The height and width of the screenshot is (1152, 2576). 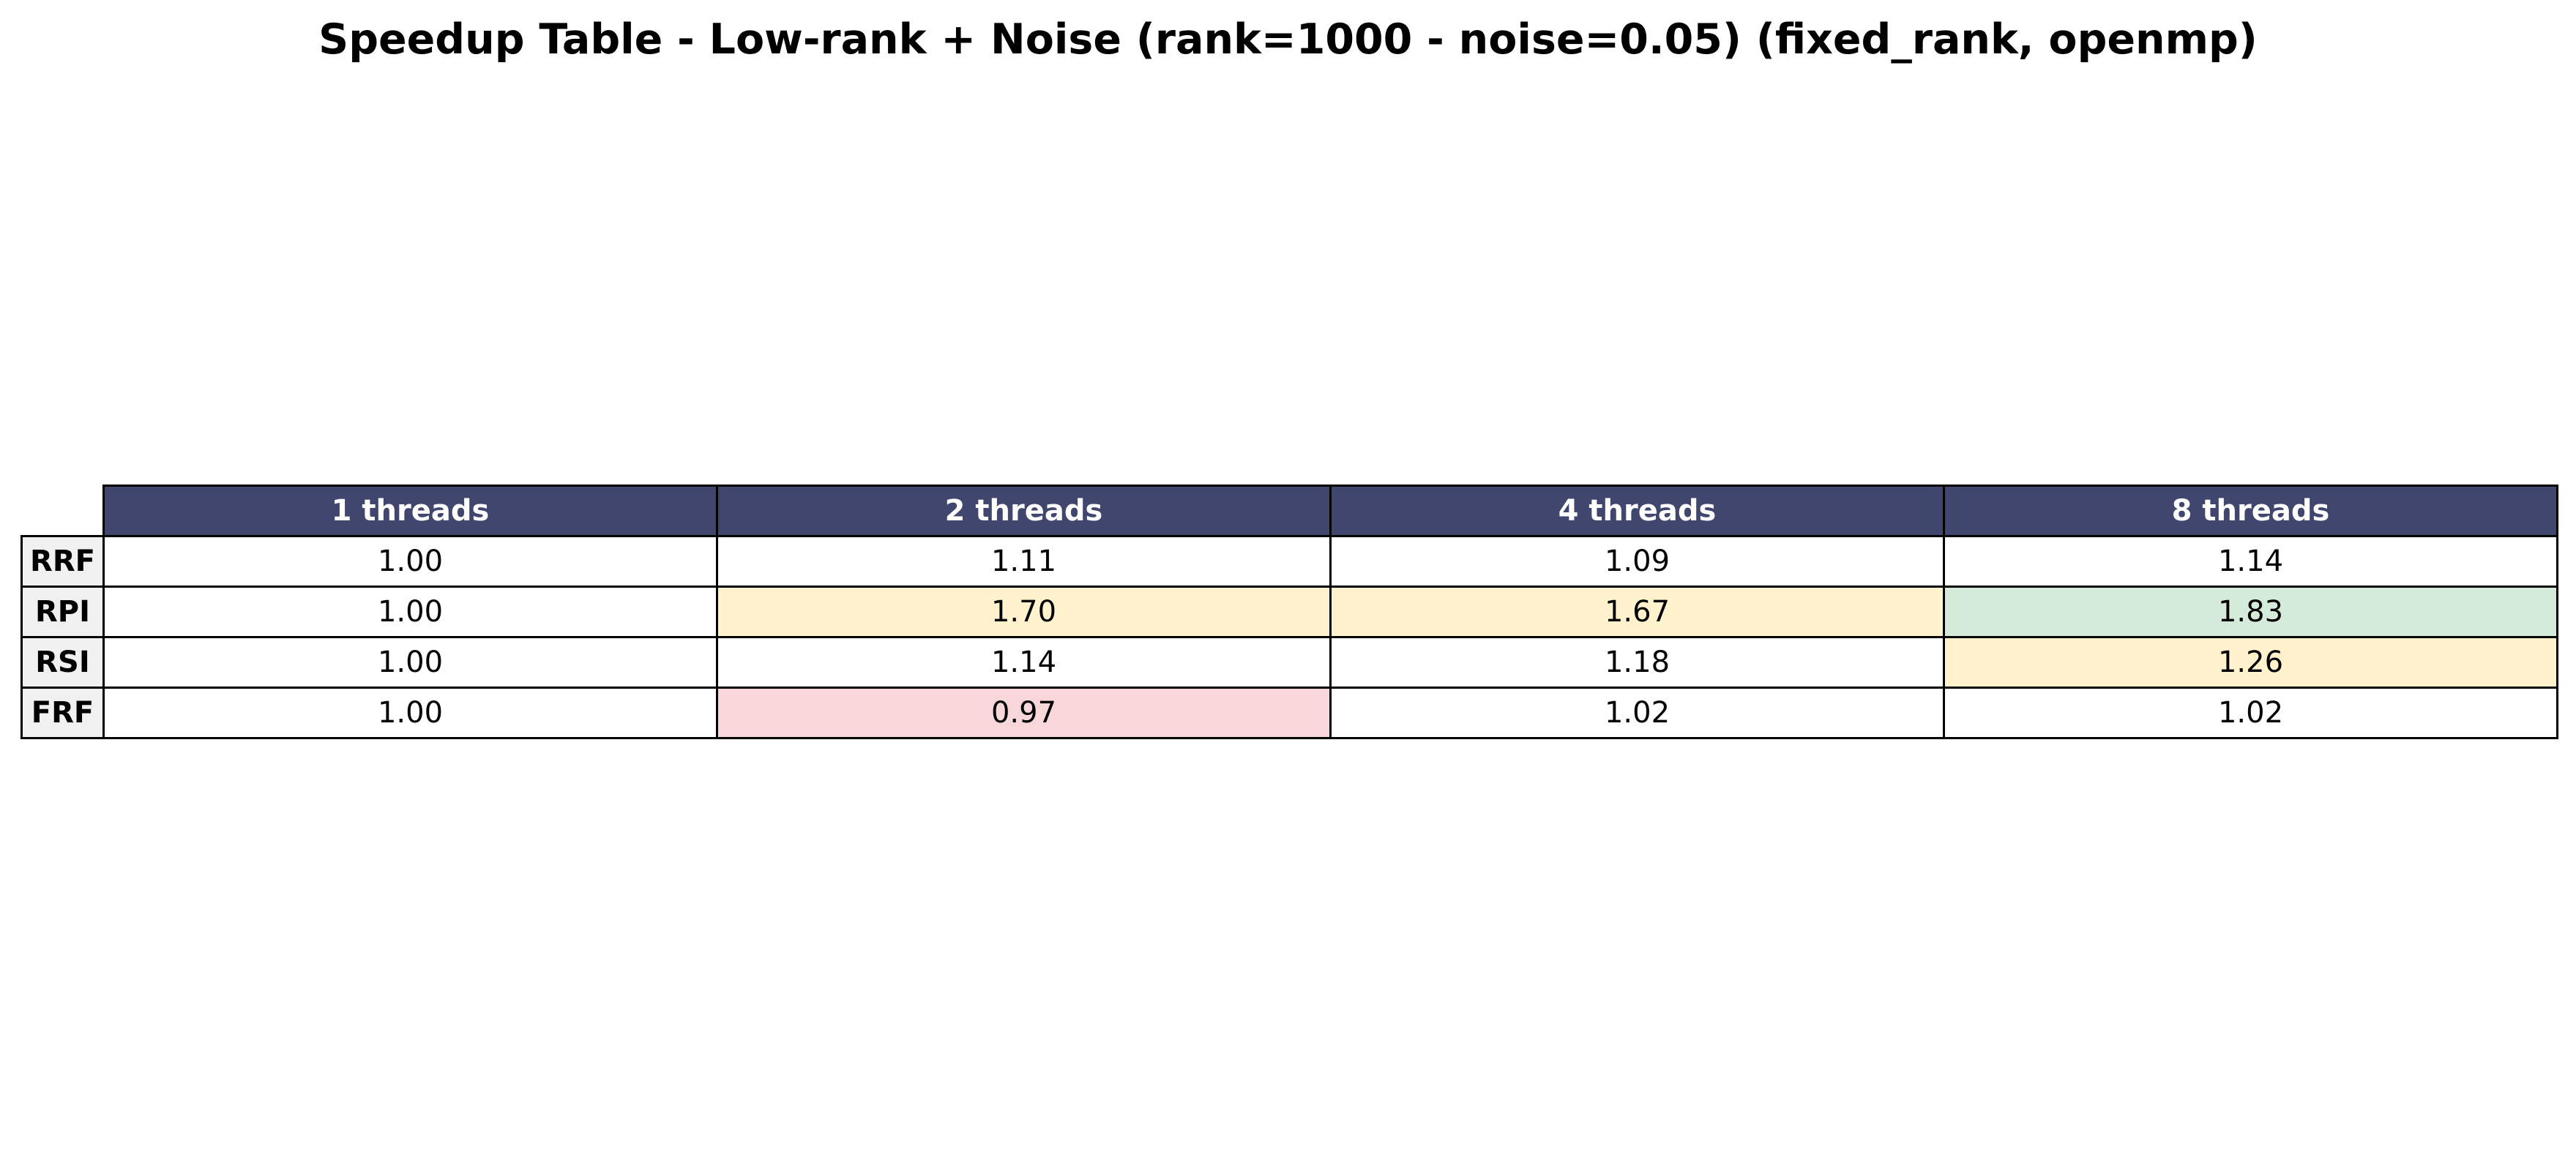 I want to click on table-row: RPI 1.00 1.70 1.67 1.83, so click(x=1289, y=612).